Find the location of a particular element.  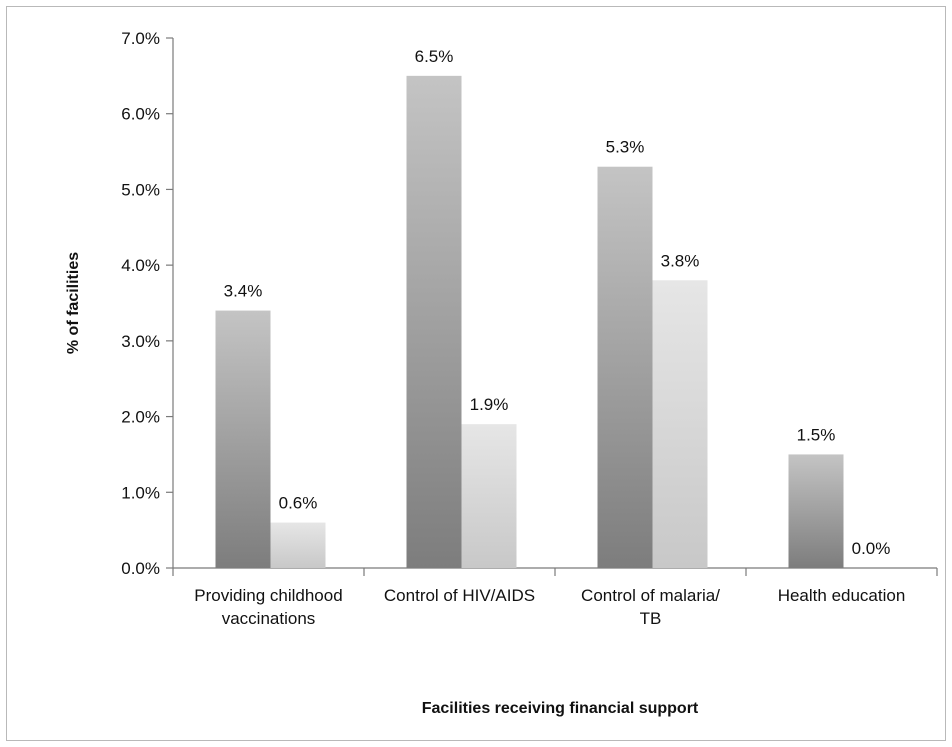

x-category-label: TB is located at coordinates (651, 618).